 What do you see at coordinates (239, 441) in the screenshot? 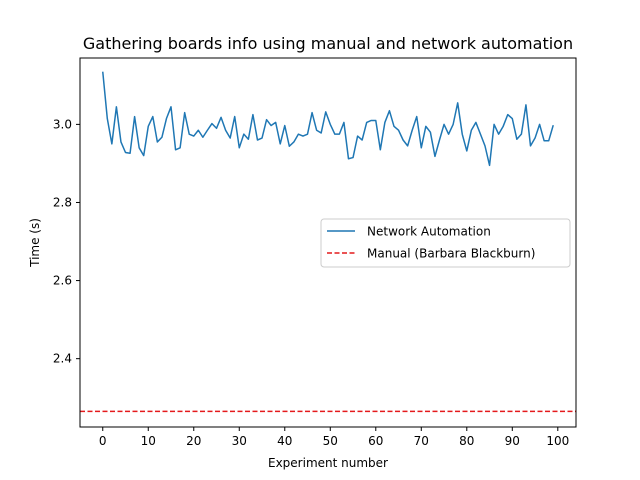
I see `x-tick-label: 30` at bounding box center [239, 441].